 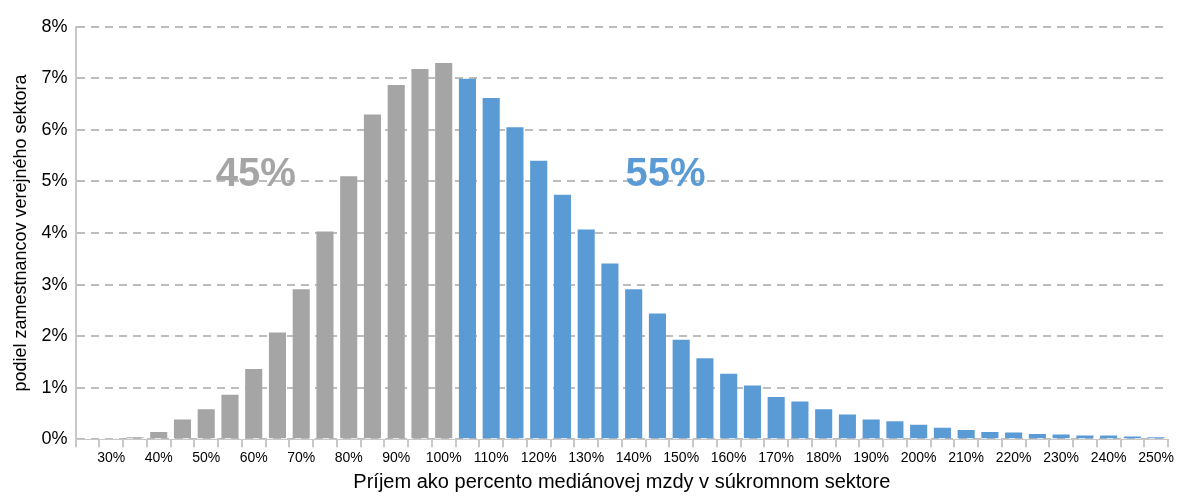 I want to click on x-tick-label: 200%, so click(x=918, y=457).